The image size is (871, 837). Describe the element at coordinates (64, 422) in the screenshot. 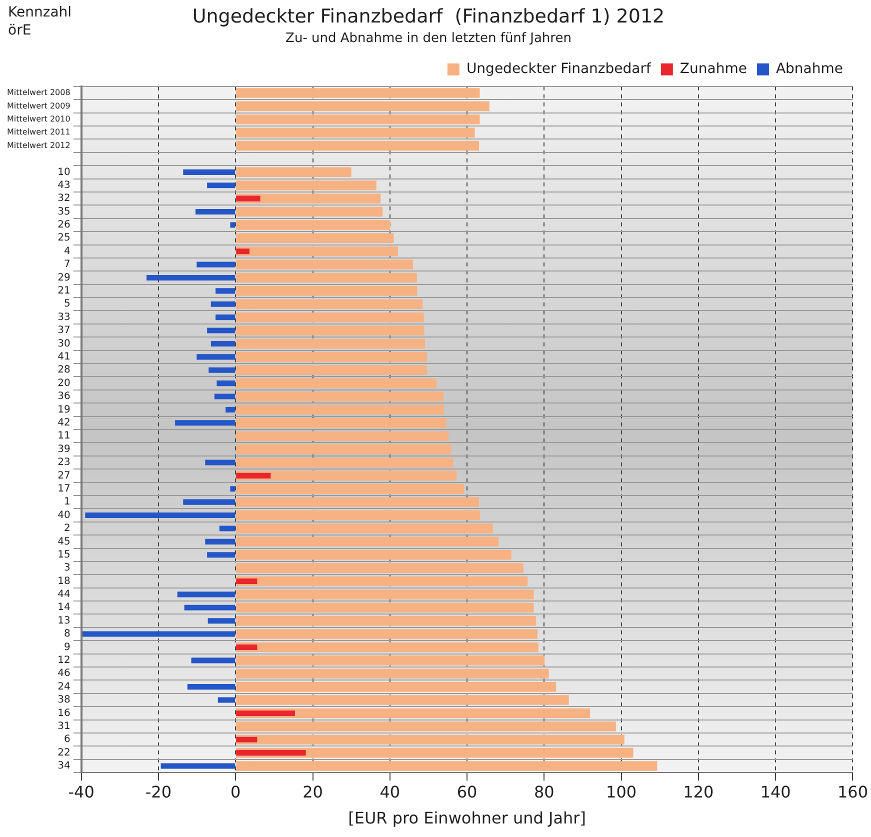

I see `y-tick-label: 42` at that location.